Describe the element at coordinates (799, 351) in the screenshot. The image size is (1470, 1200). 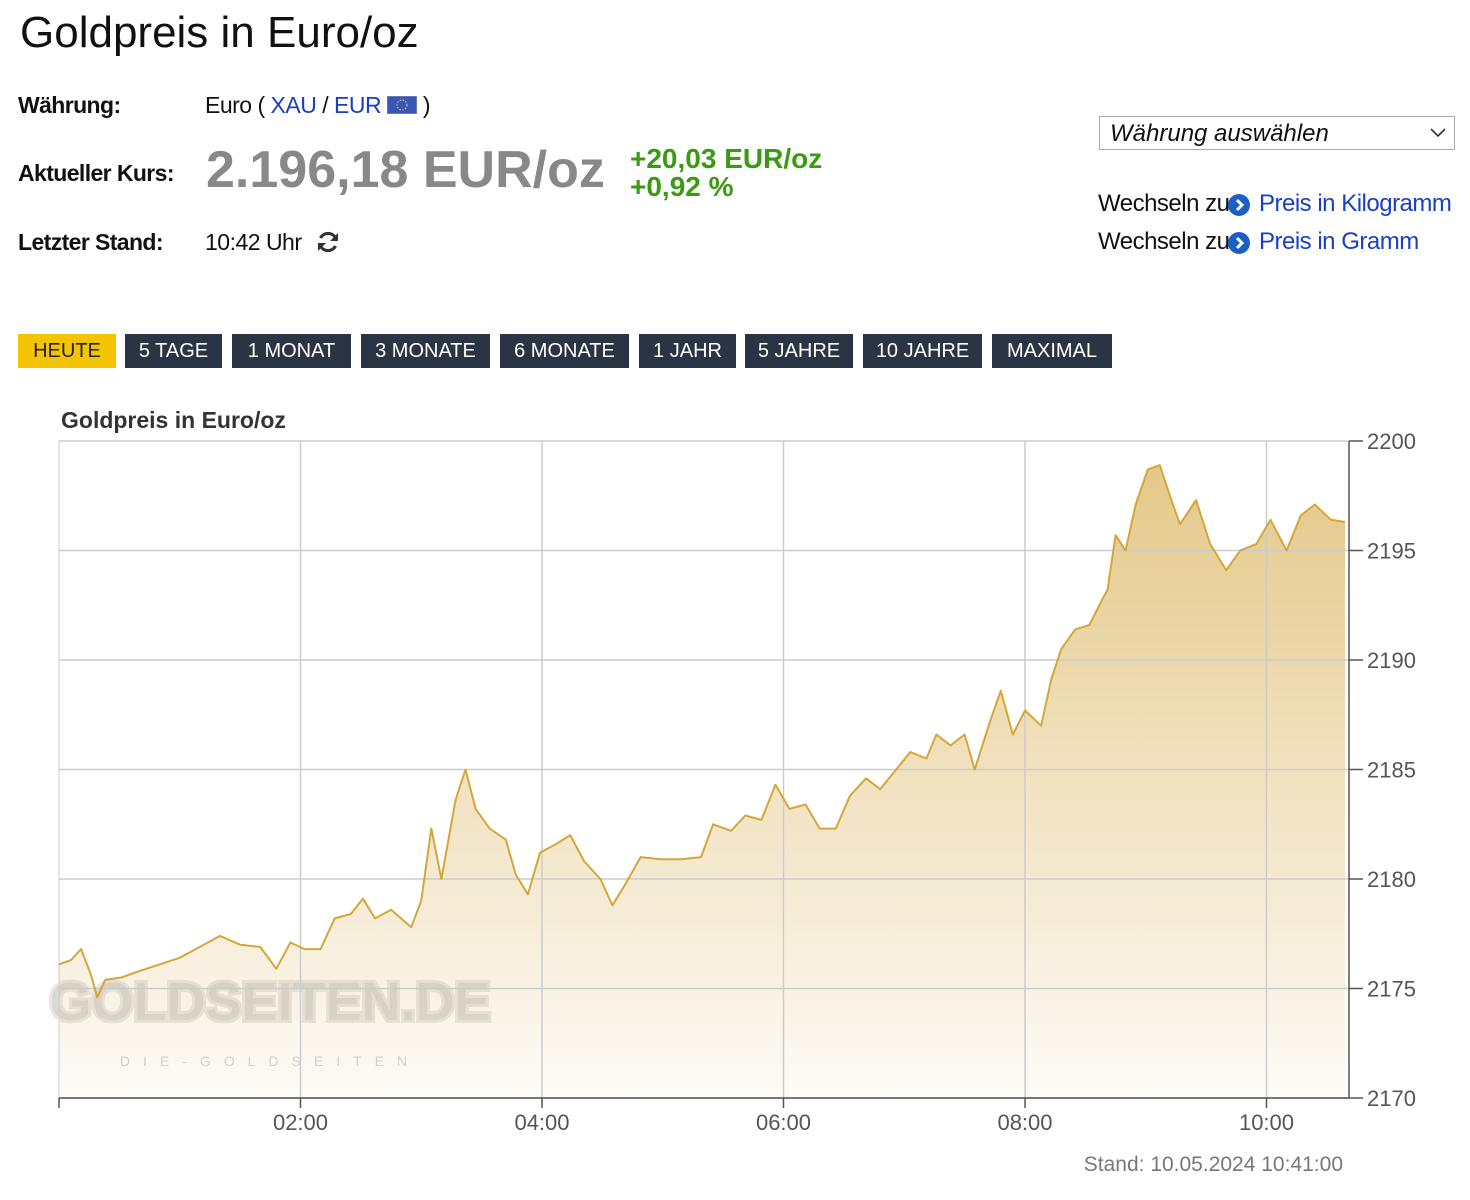
I see `tab-button: 5 JAHRE` at that location.